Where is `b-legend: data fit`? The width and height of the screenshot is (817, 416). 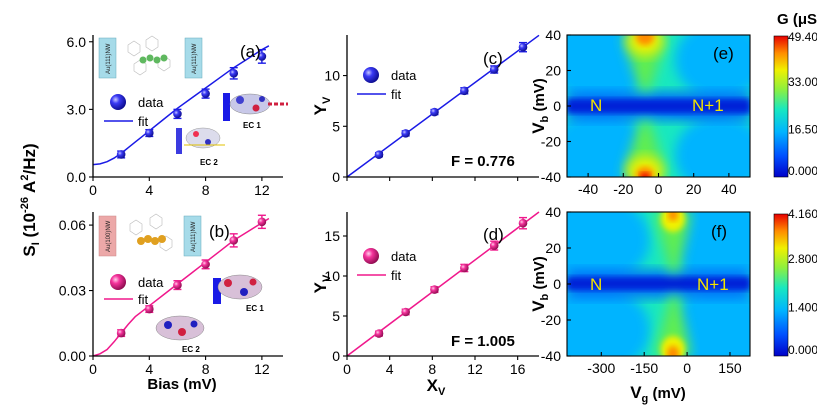
b-legend: data fit is located at coordinates (134, 290).